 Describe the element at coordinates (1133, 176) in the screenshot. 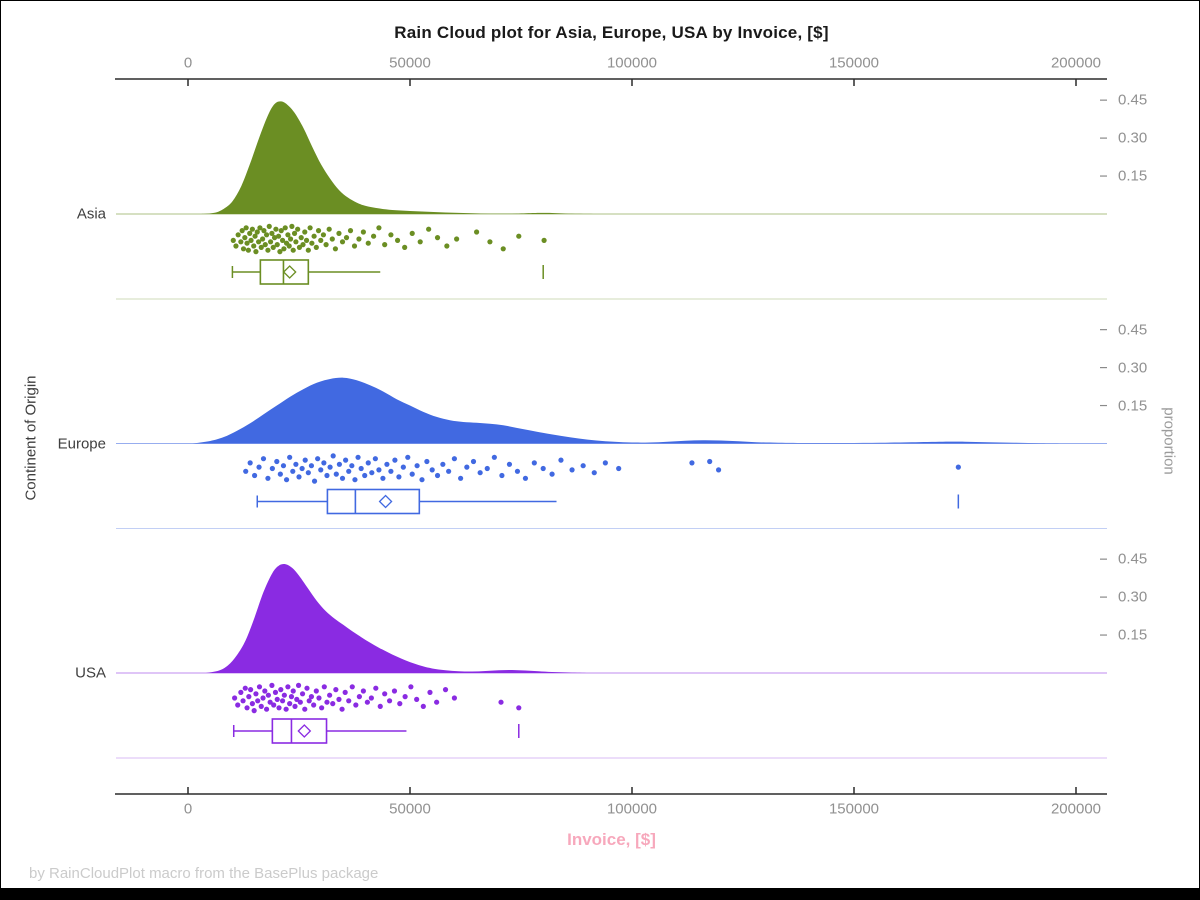

I see `proportion-tick-label: 0.15` at that location.